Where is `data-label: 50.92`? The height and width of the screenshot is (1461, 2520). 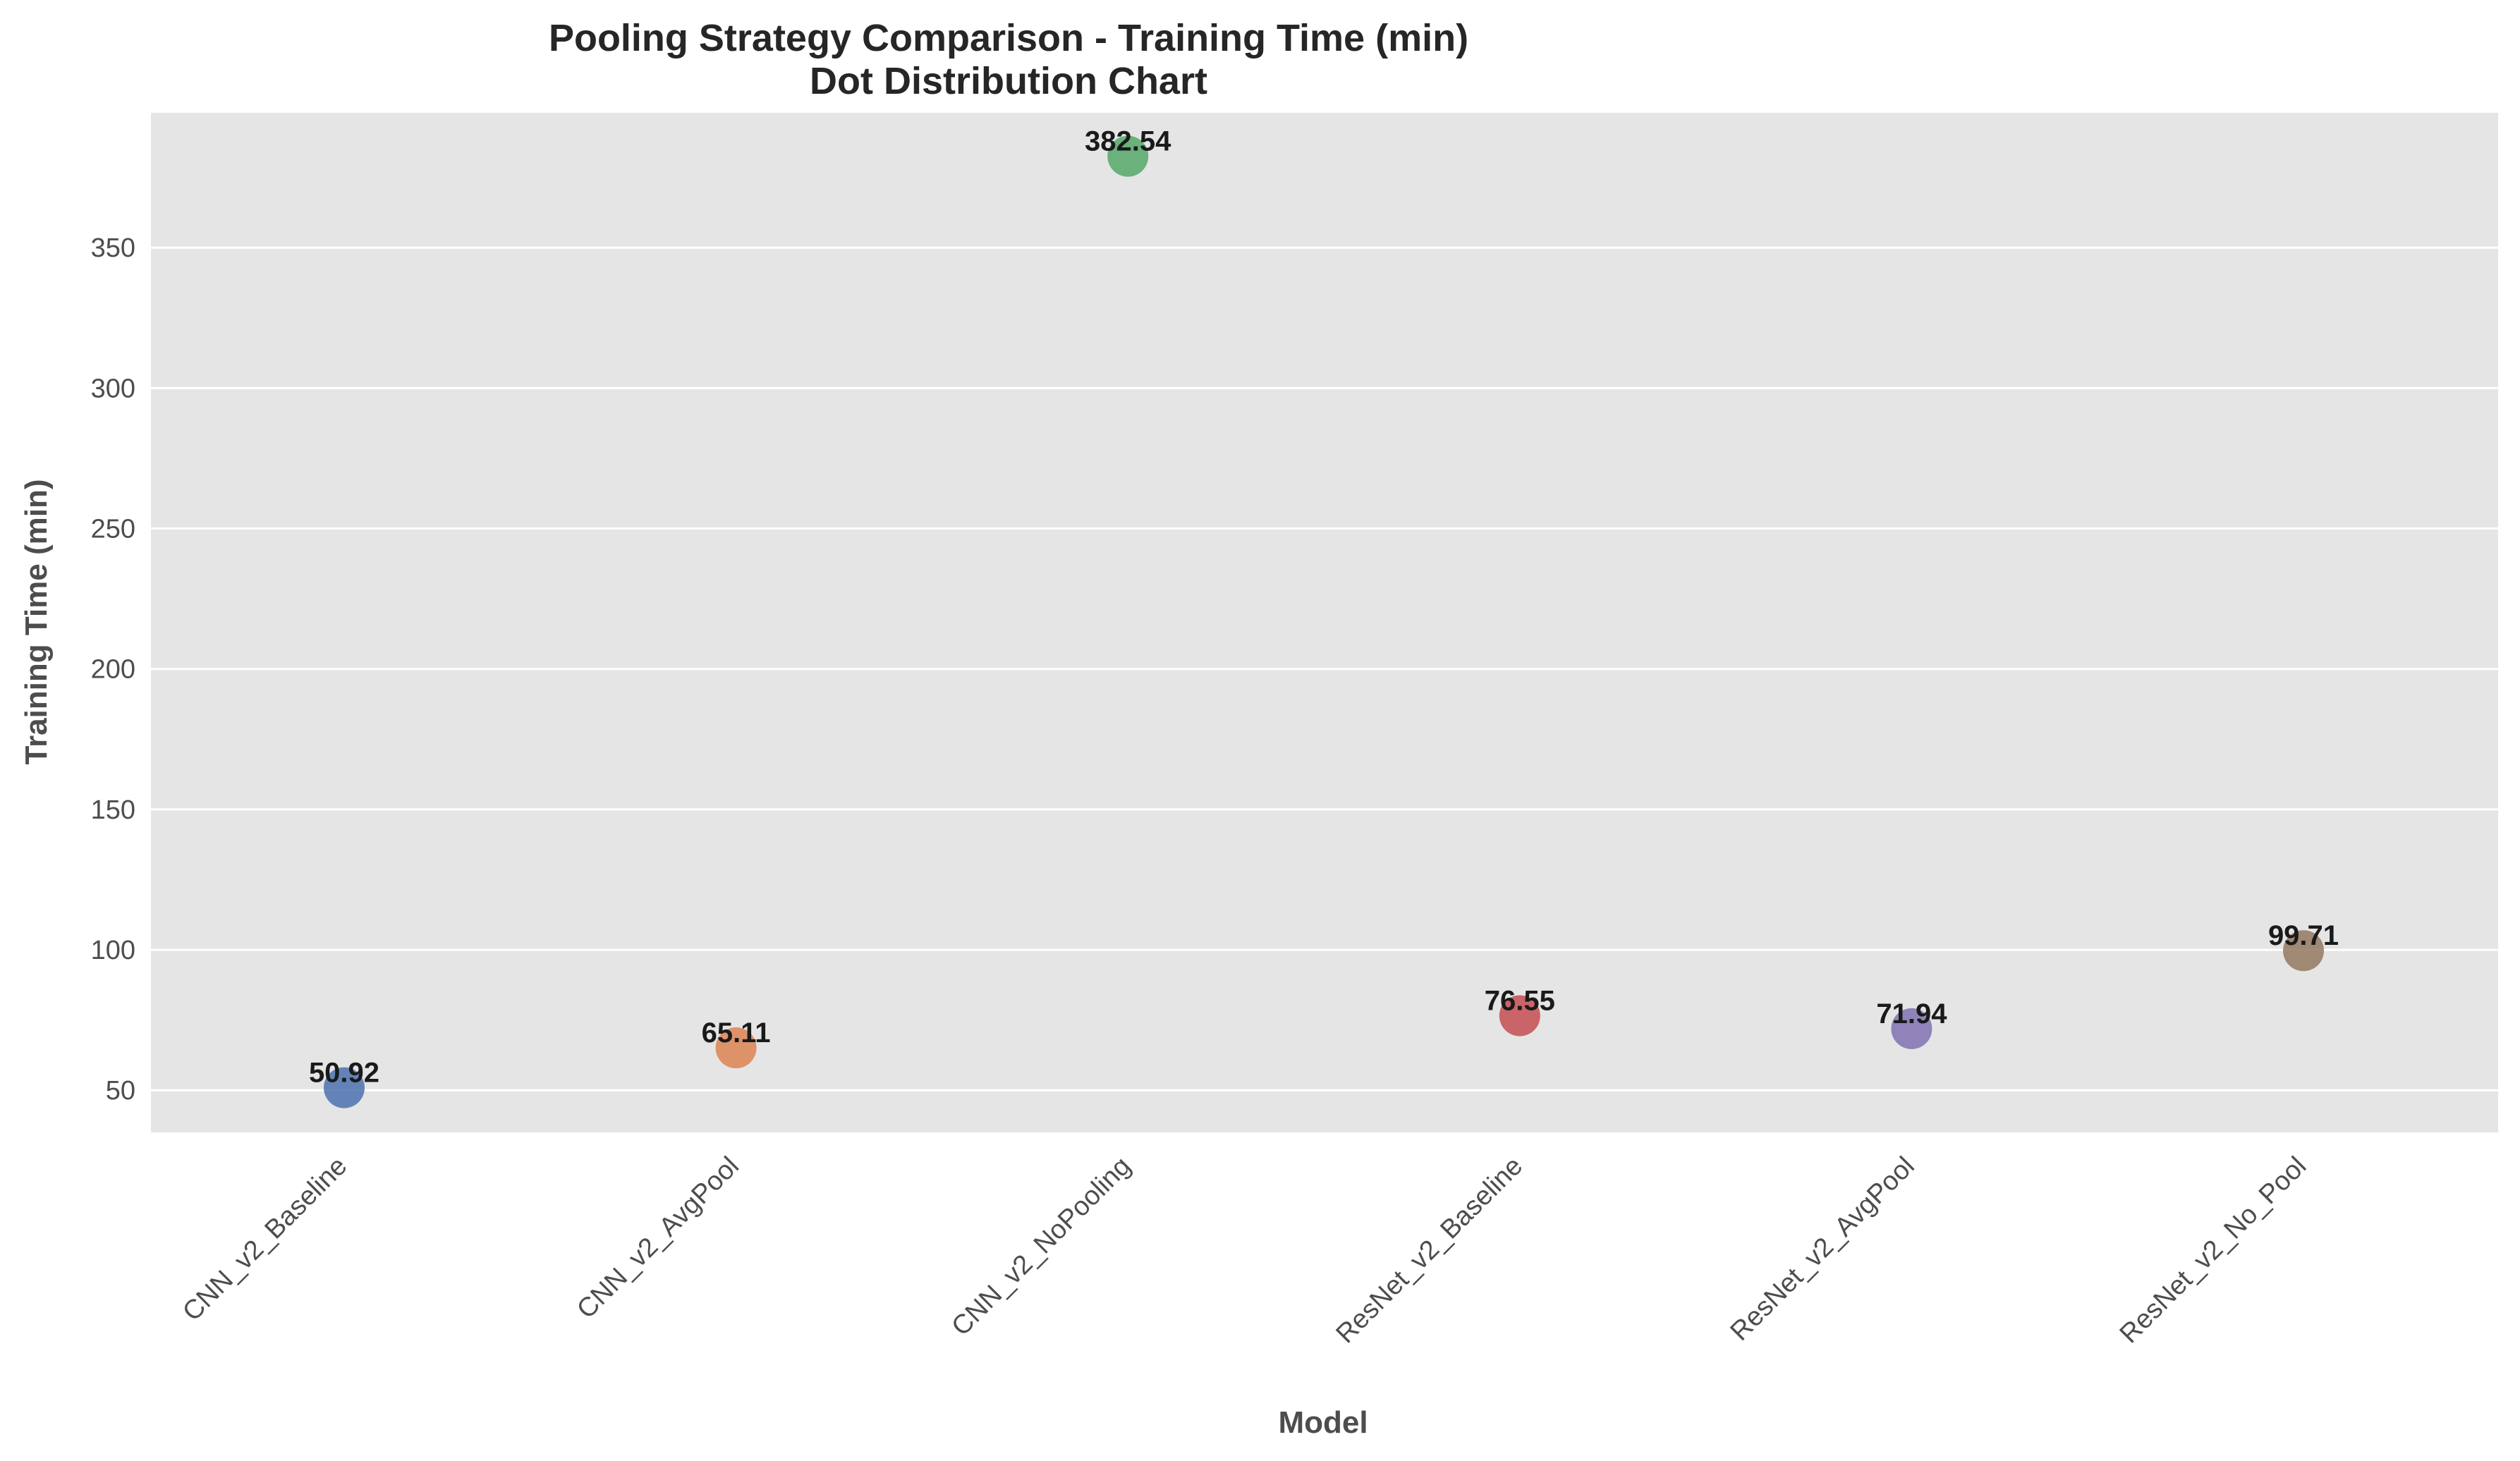
data-label: 50.92 is located at coordinates (344, 1073).